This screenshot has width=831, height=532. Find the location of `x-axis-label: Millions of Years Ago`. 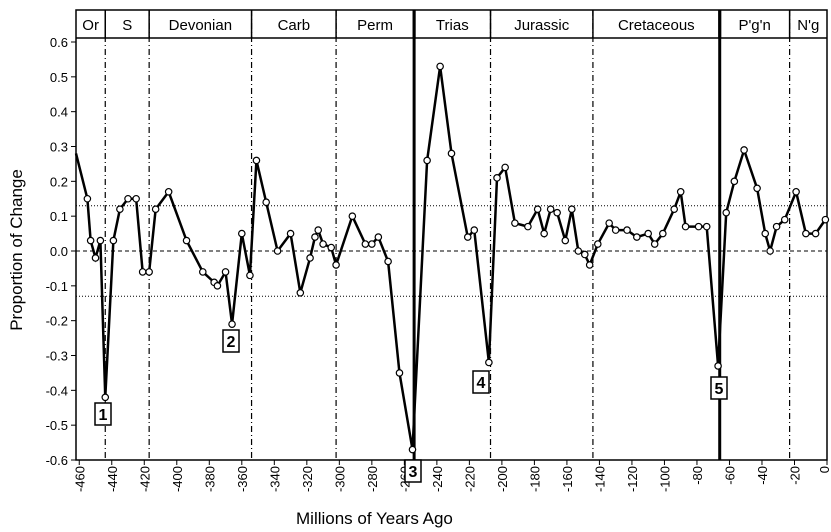

x-axis-label: Millions of Years Ago is located at coordinates (374, 518).